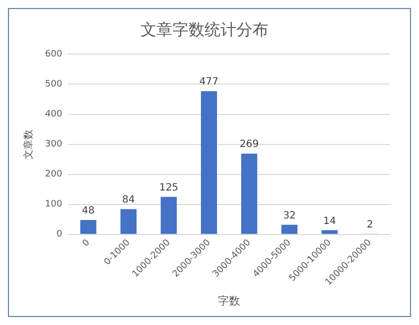 This screenshot has height=325, width=419. Describe the element at coordinates (53, 55) in the screenshot. I see `y-tick-label: 600` at that location.